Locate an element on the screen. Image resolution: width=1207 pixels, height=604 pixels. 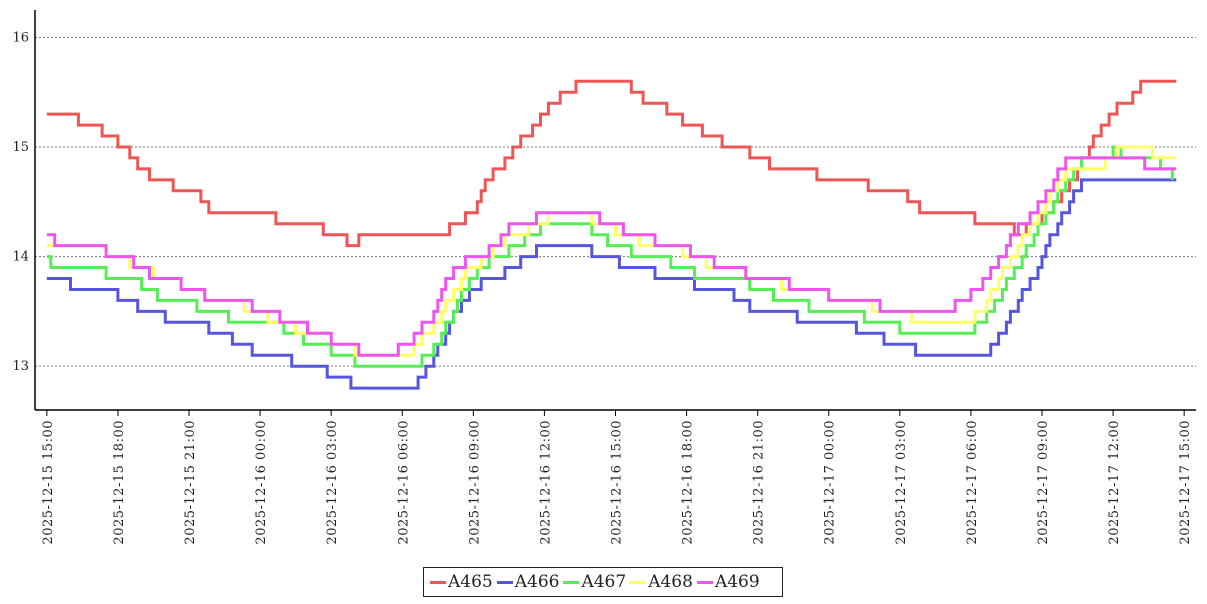
x-tick-label-2: 2025-12-15 21:00 is located at coordinates (190, 482).